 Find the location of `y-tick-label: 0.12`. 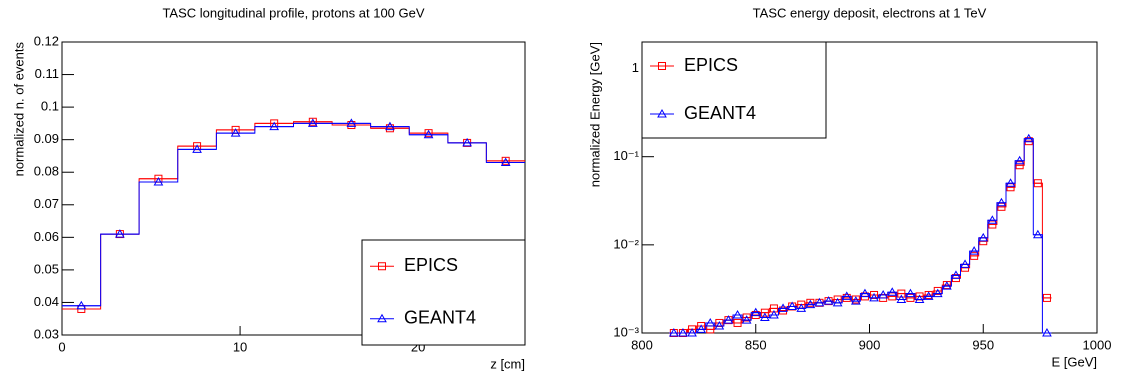

y-tick-label: 0.12 is located at coordinates (46, 40).